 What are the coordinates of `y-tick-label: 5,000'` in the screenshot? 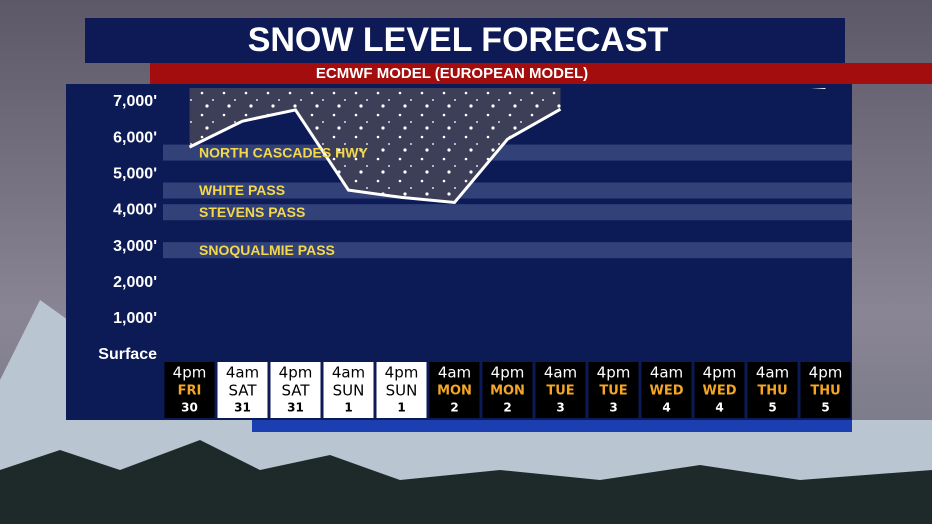 It's located at (135, 173).